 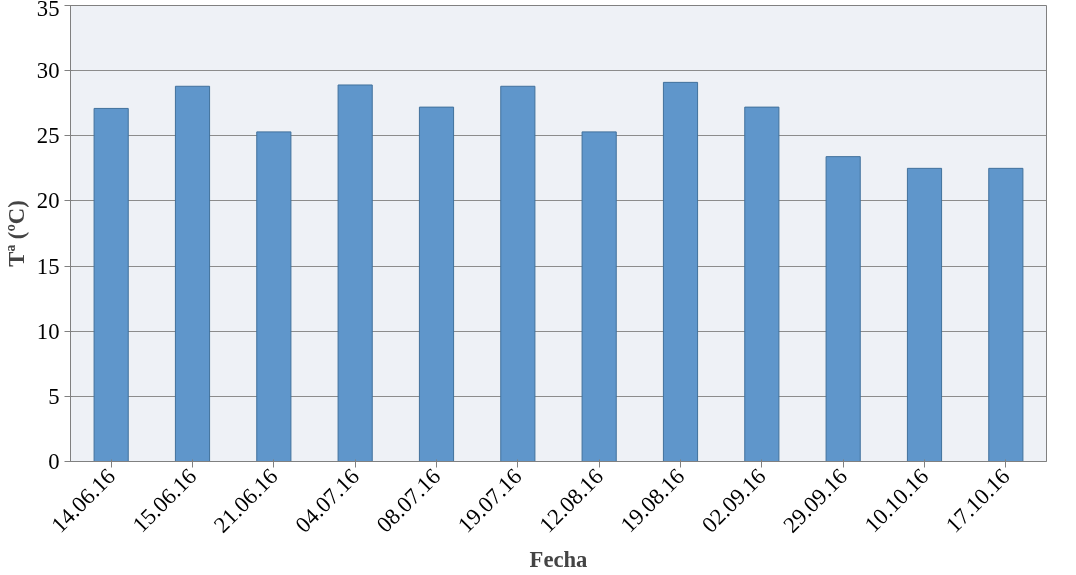 I want to click on y-tick-label: 5, so click(x=54, y=396).